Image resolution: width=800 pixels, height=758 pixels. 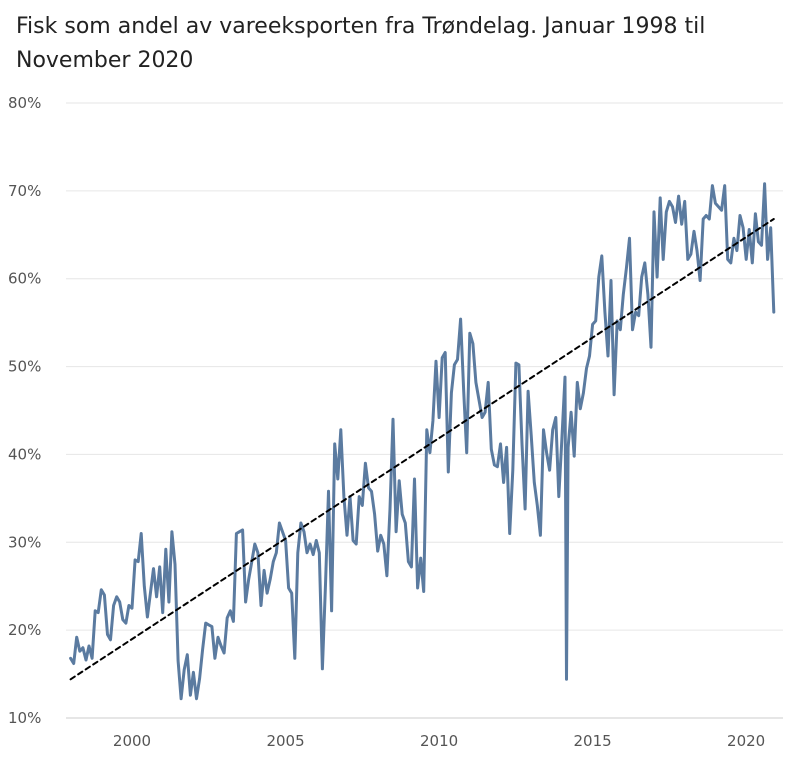 What do you see at coordinates (24, 410) in the screenshot?
I see `y-axis: 10% 20% 30% 40% 50% 60% 70% 80%` at bounding box center [24, 410].